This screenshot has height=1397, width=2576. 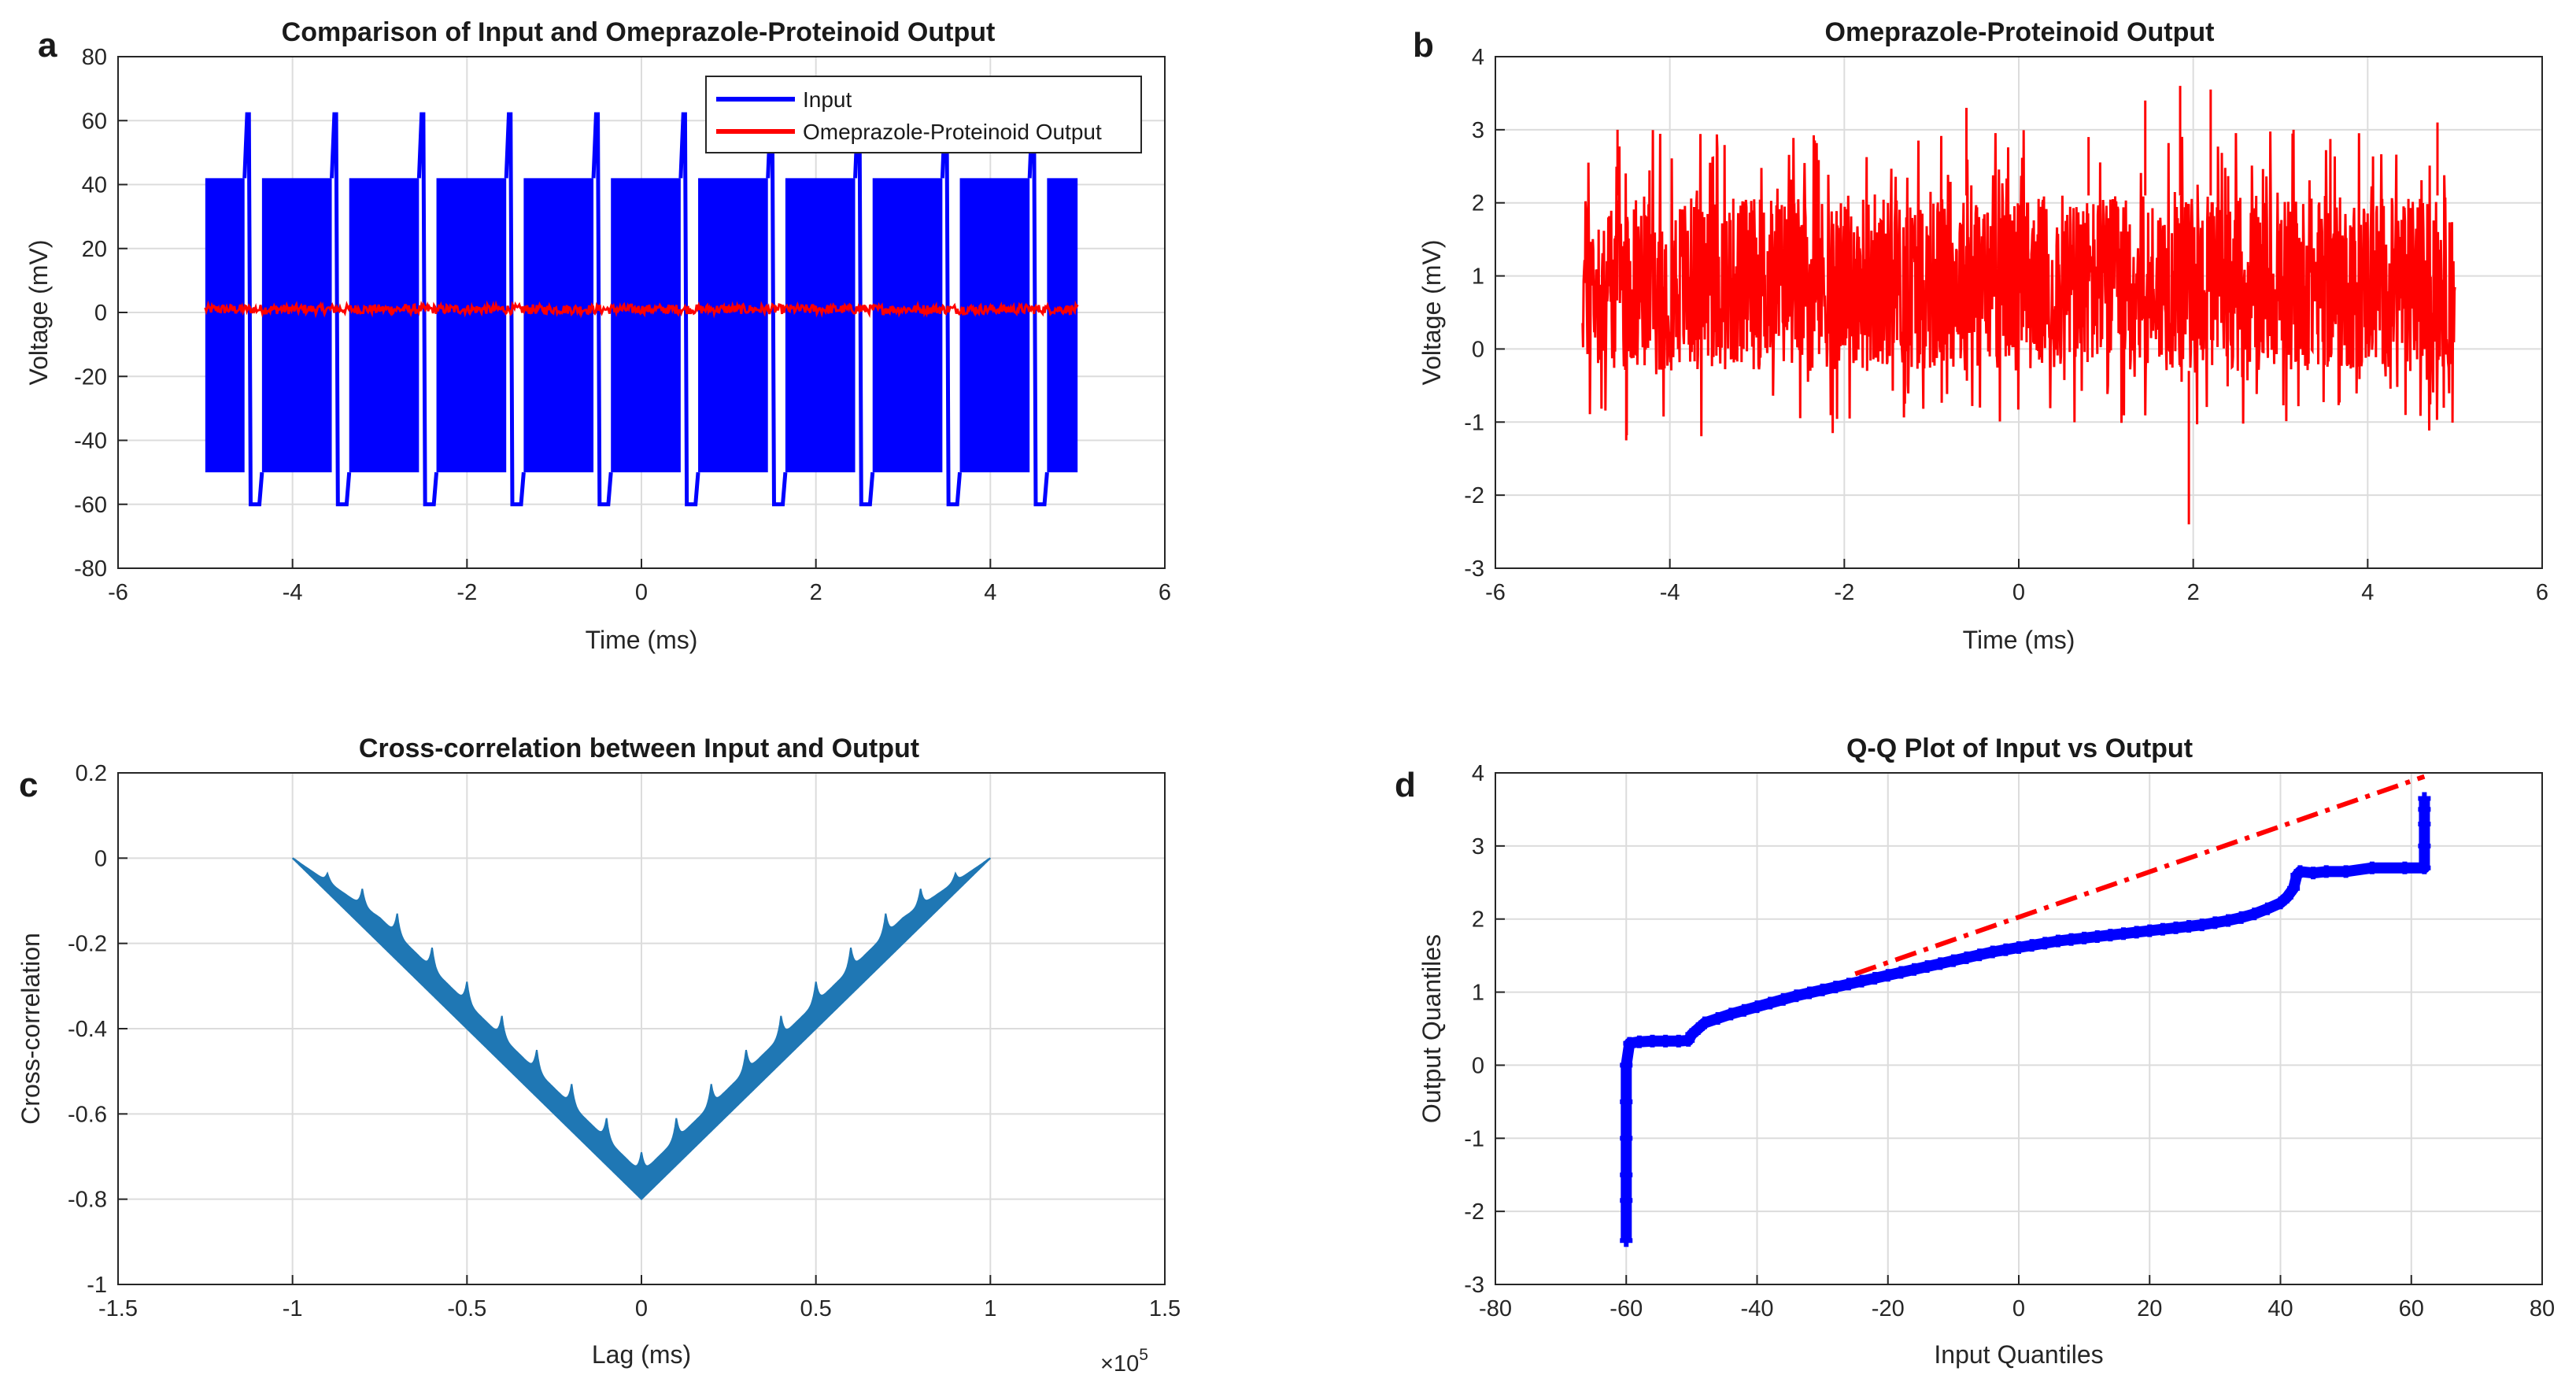 I want to click on panel-b-y-label: Voltage (mV), so click(x=1431, y=313).